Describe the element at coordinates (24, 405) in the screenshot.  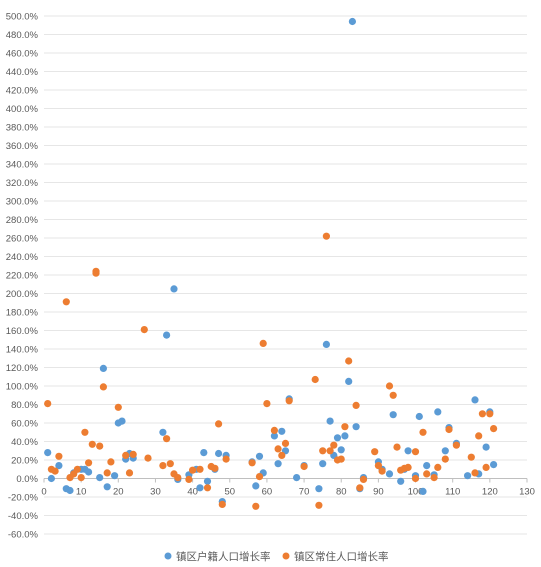
I see `y-tick-label: 80.0%` at that location.